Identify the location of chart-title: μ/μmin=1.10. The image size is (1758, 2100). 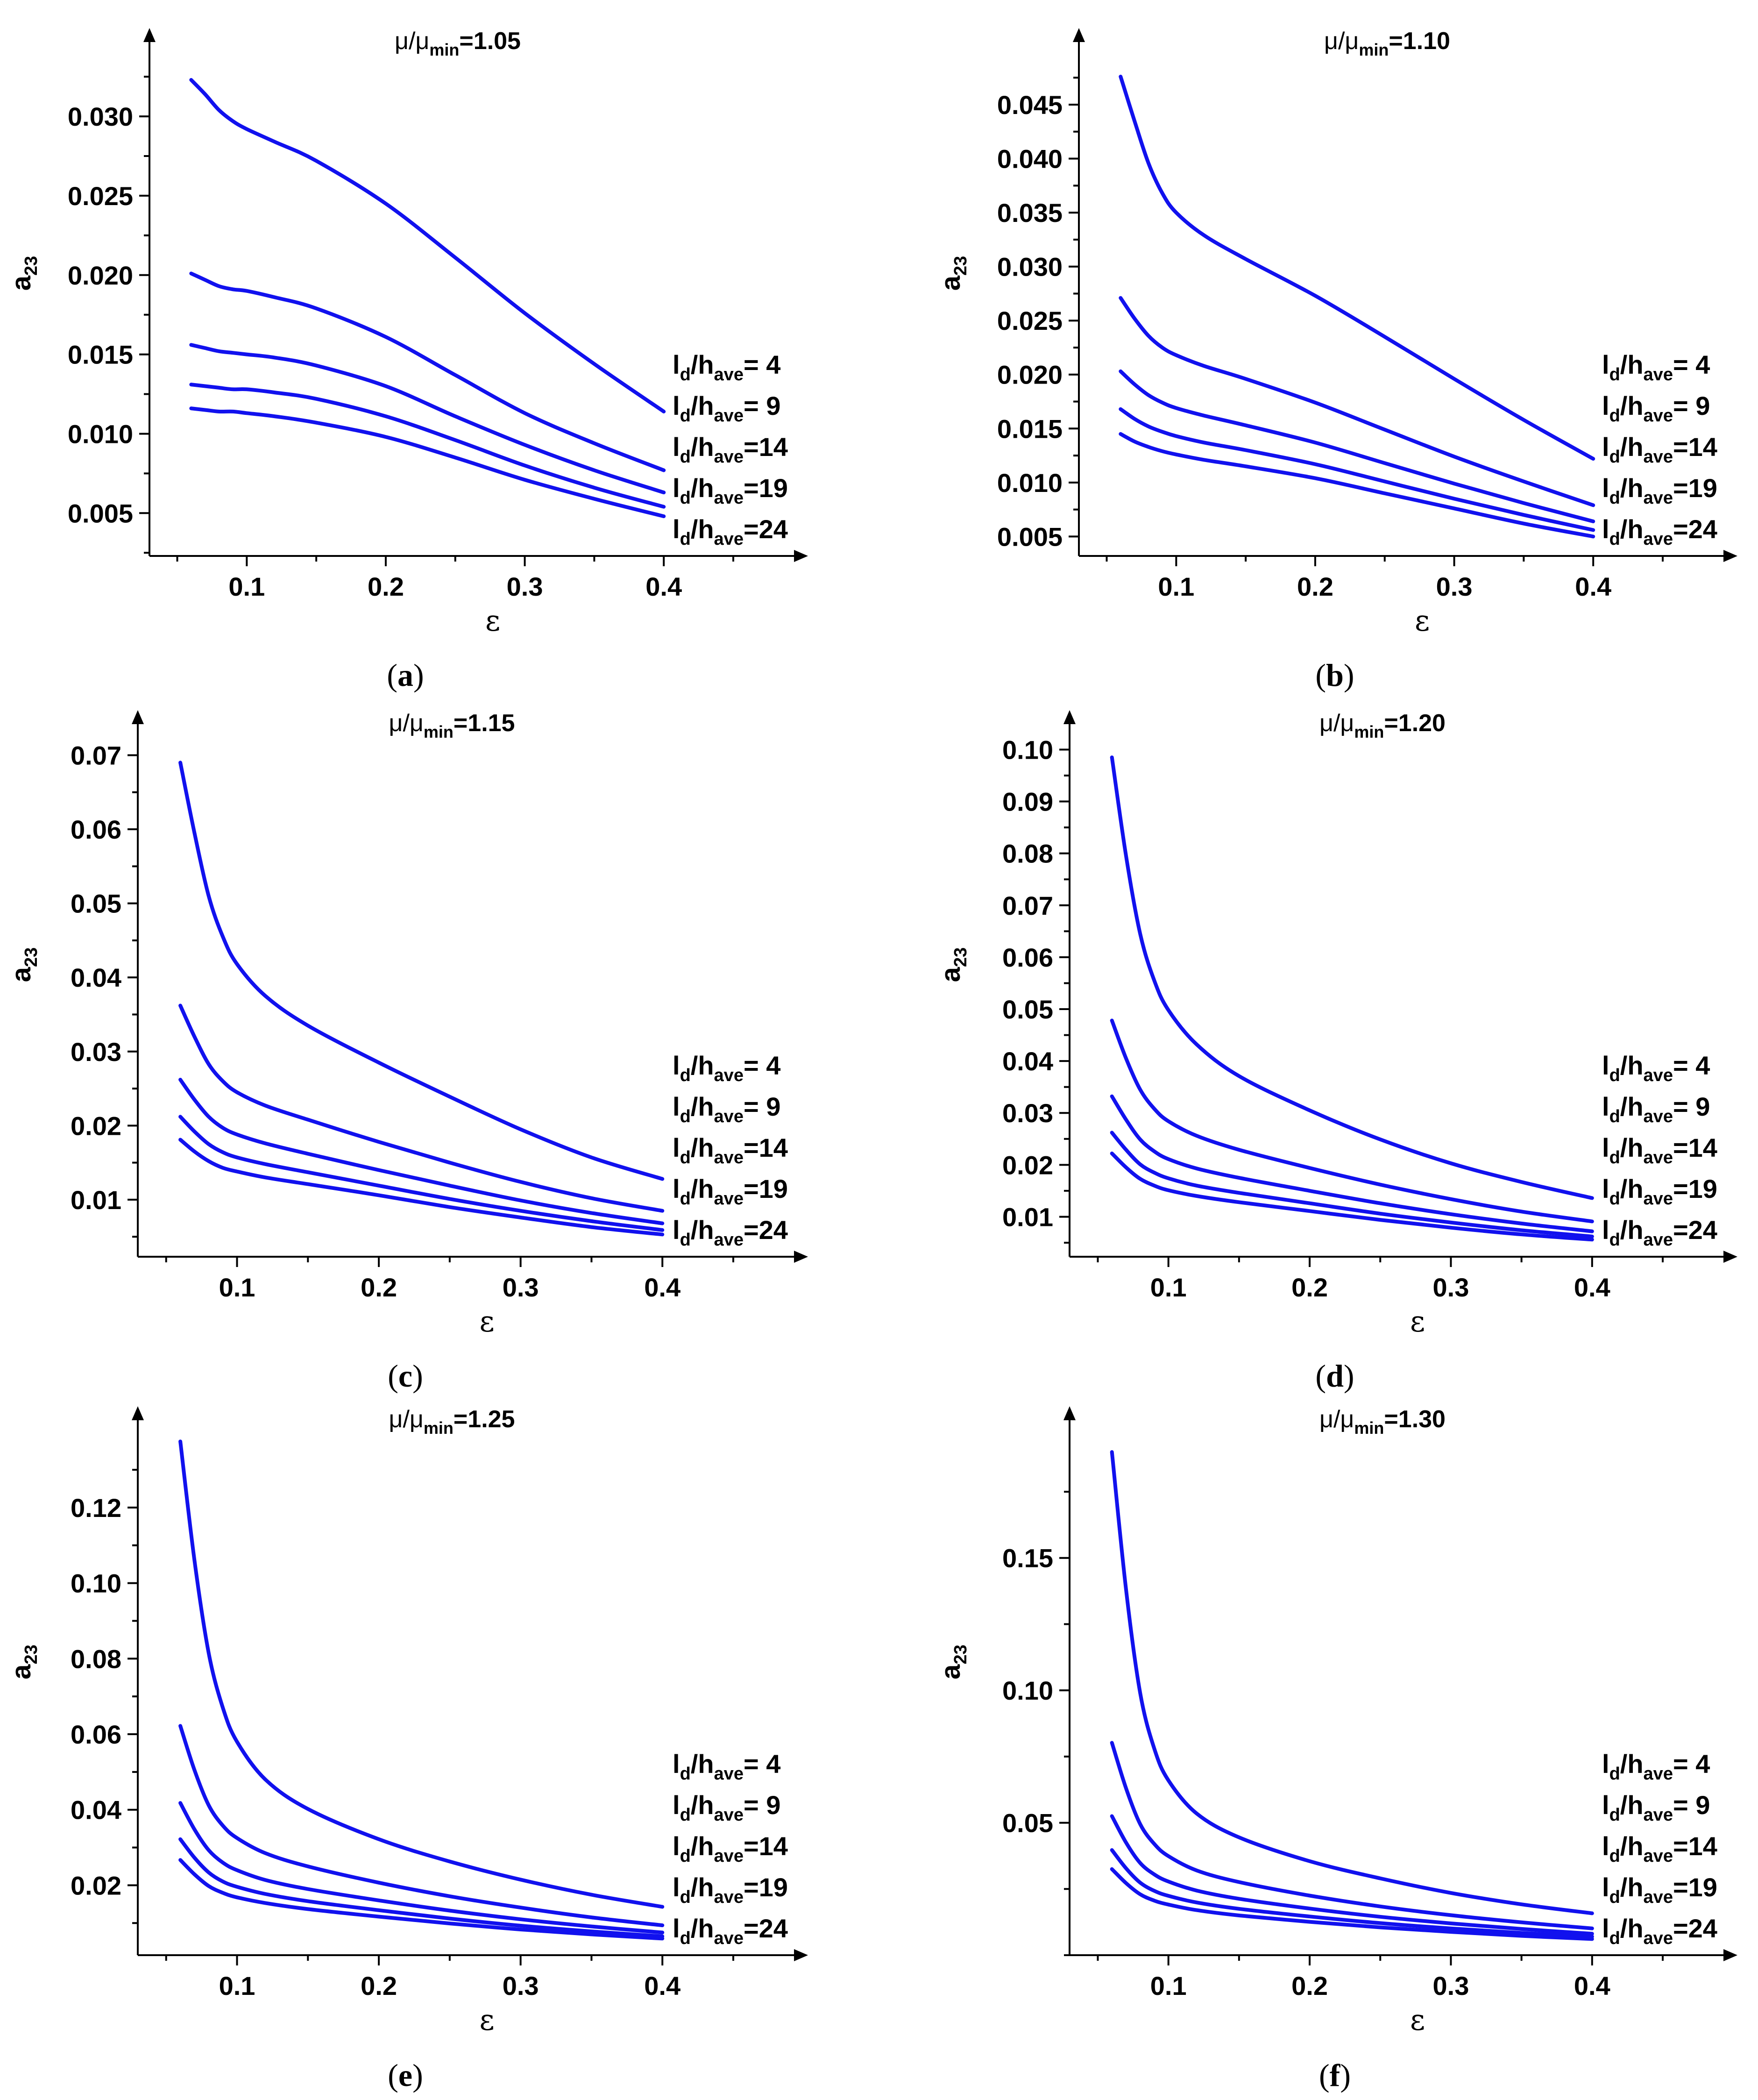
(1387, 43).